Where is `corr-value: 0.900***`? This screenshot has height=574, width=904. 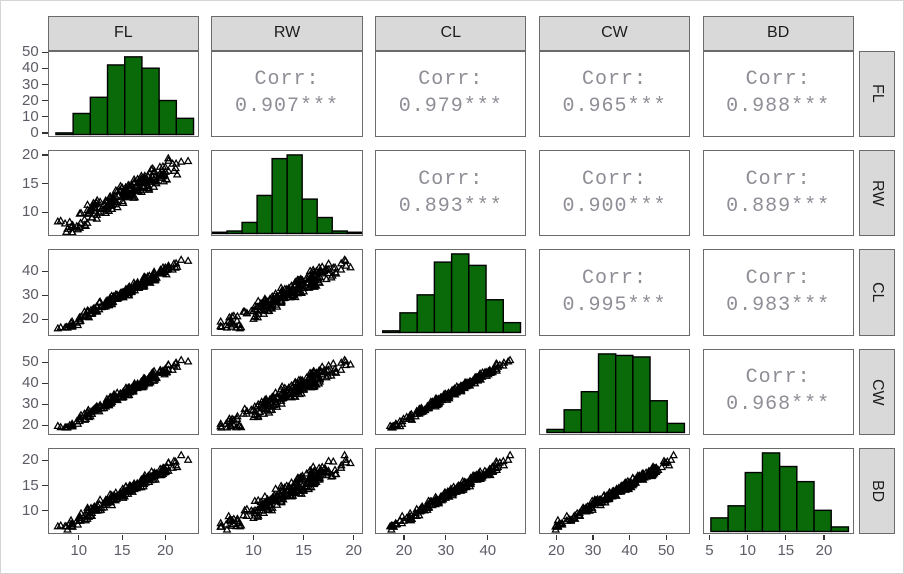
corr-value: 0.900*** is located at coordinates (614, 206).